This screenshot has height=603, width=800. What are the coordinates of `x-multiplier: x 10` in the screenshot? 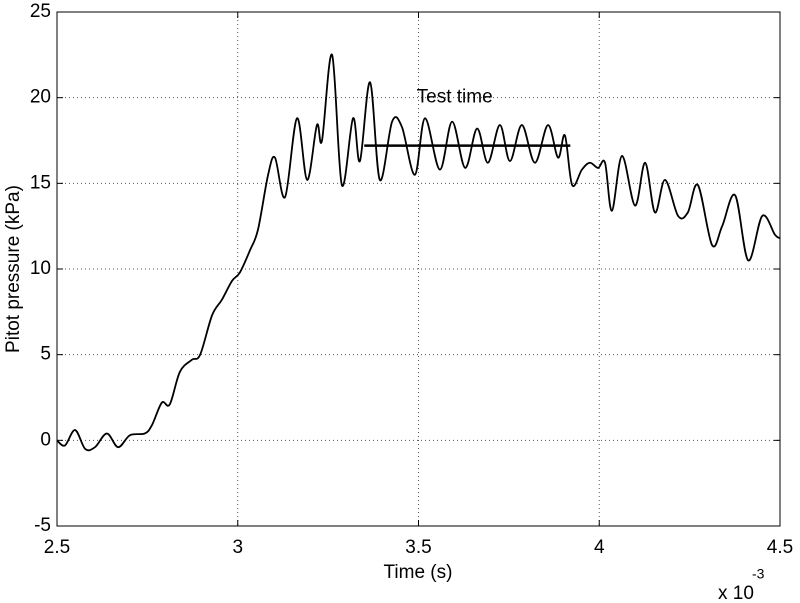 It's located at (736, 593).